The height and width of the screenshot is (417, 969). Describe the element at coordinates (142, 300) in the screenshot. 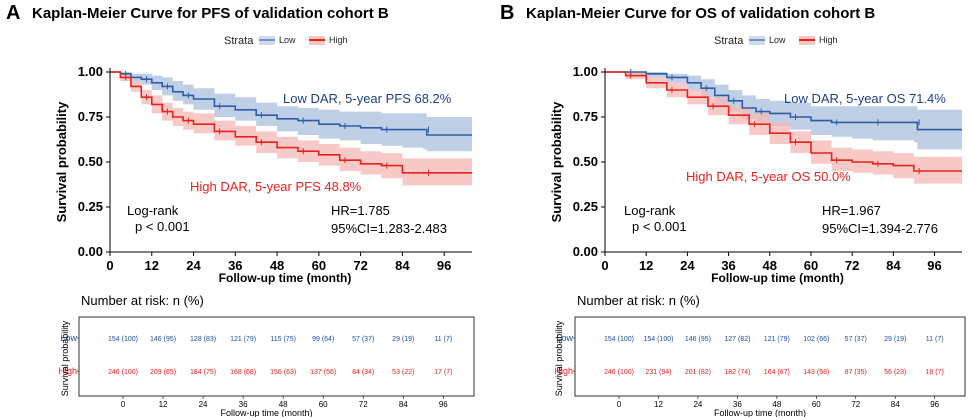

I see `risk-table-heading: Number at risk: n (%)` at that location.